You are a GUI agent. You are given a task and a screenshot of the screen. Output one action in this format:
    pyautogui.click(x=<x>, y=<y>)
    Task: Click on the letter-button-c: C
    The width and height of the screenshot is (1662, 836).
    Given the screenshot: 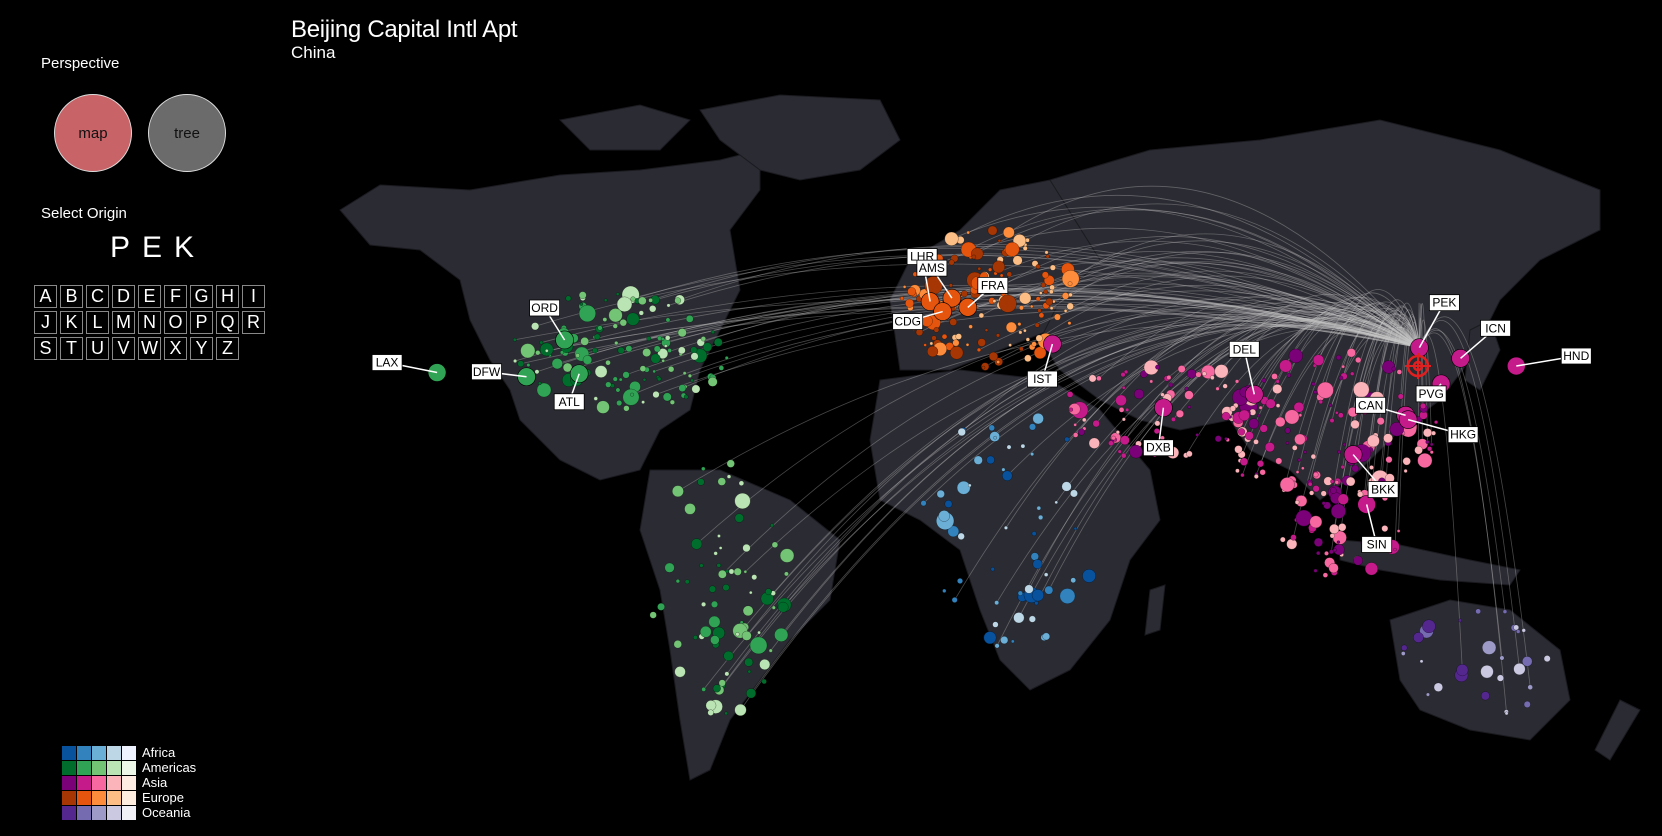 What is the action you would take?
    pyautogui.click(x=97, y=296)
    